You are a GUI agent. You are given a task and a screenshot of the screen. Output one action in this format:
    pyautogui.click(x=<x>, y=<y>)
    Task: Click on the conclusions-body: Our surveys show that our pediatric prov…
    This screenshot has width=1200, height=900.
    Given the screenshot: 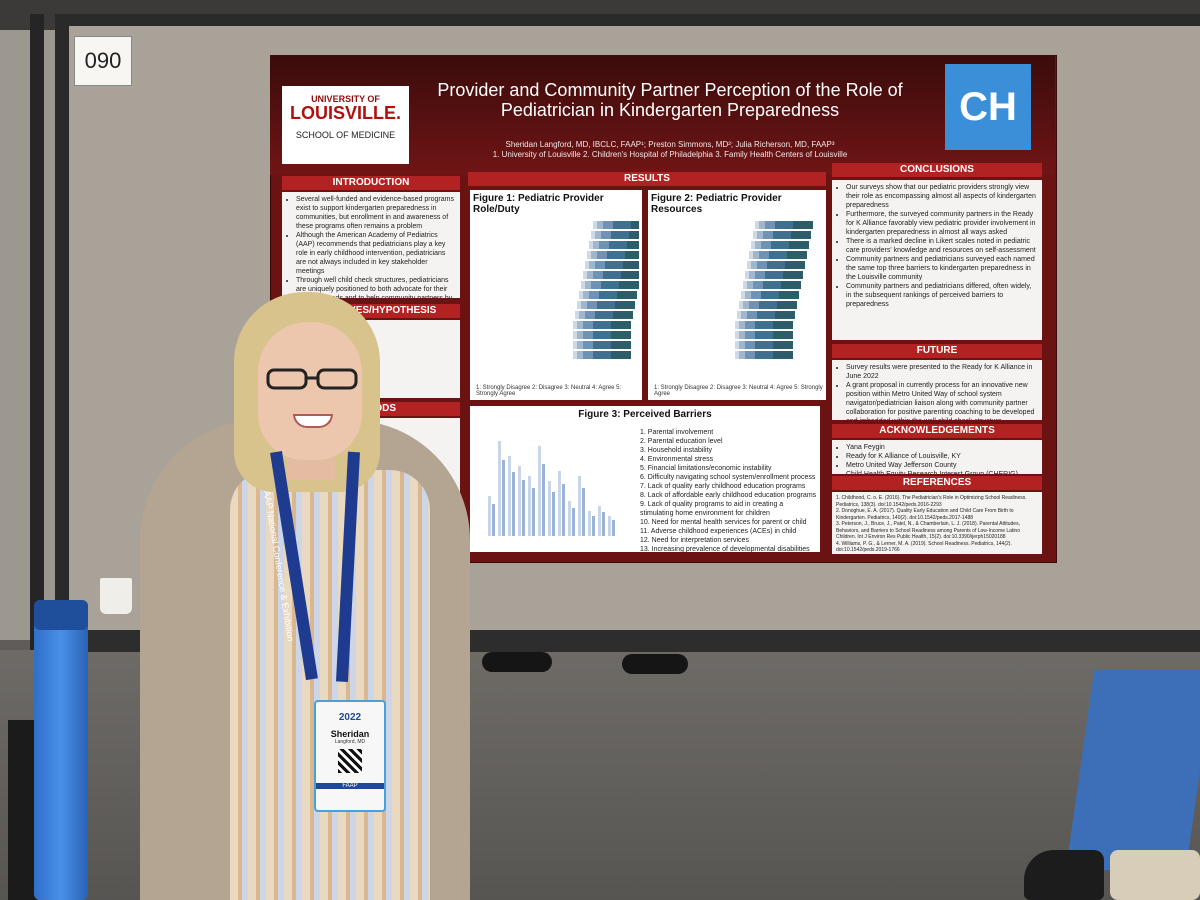 What is the action you would take?
    pyautogui.click(x=937, y=260)
    